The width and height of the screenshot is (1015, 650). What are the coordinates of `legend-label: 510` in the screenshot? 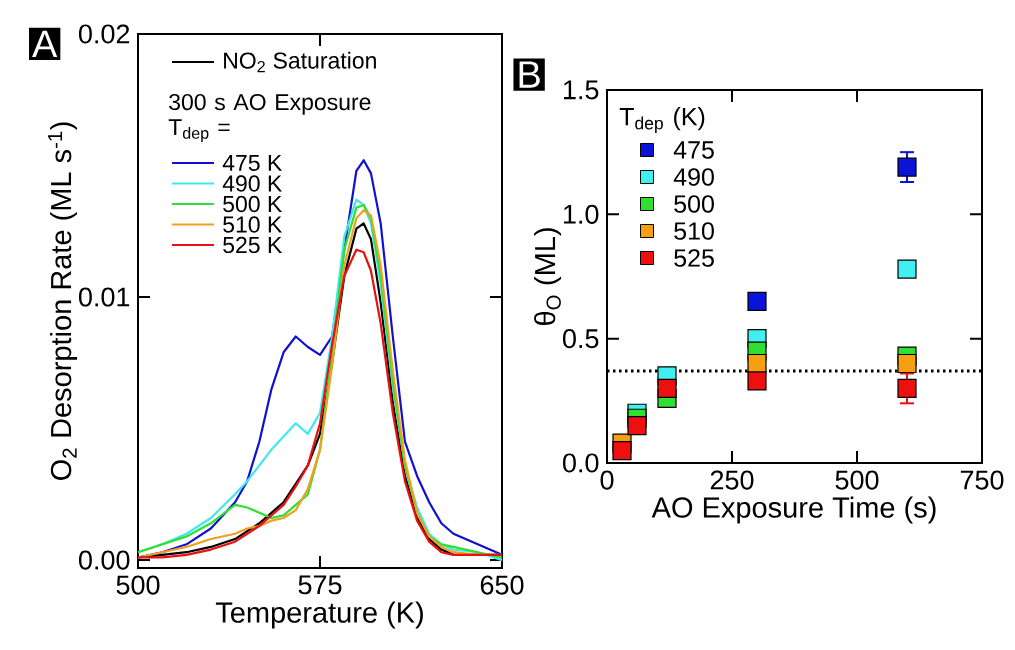 It's located at (694, 231).